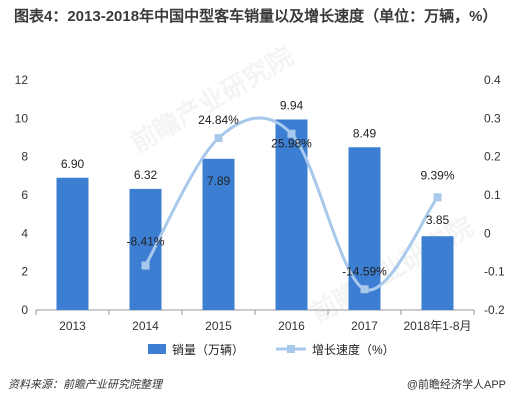 The height and width of the screenshot is (401, 518). What do you see at coordinates (145, 242) in the screenshot?
I see `line-value-label: -8.41%` at bounding box center [145, 242].